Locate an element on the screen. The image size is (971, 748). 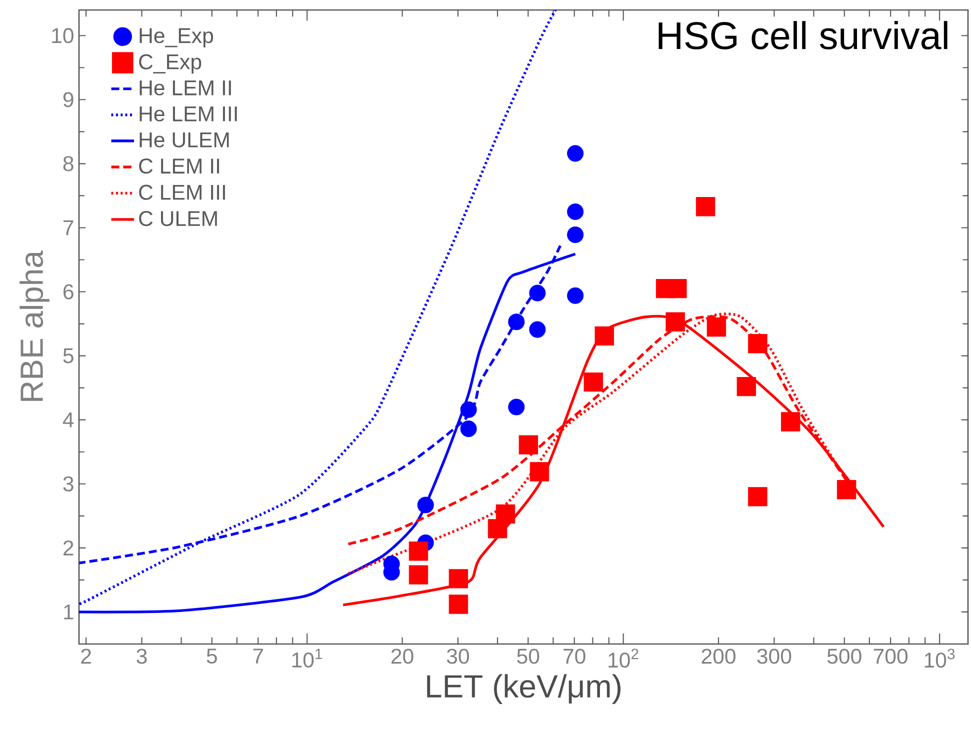
x-tick-label: 70 is located at coordinates (575, 656).